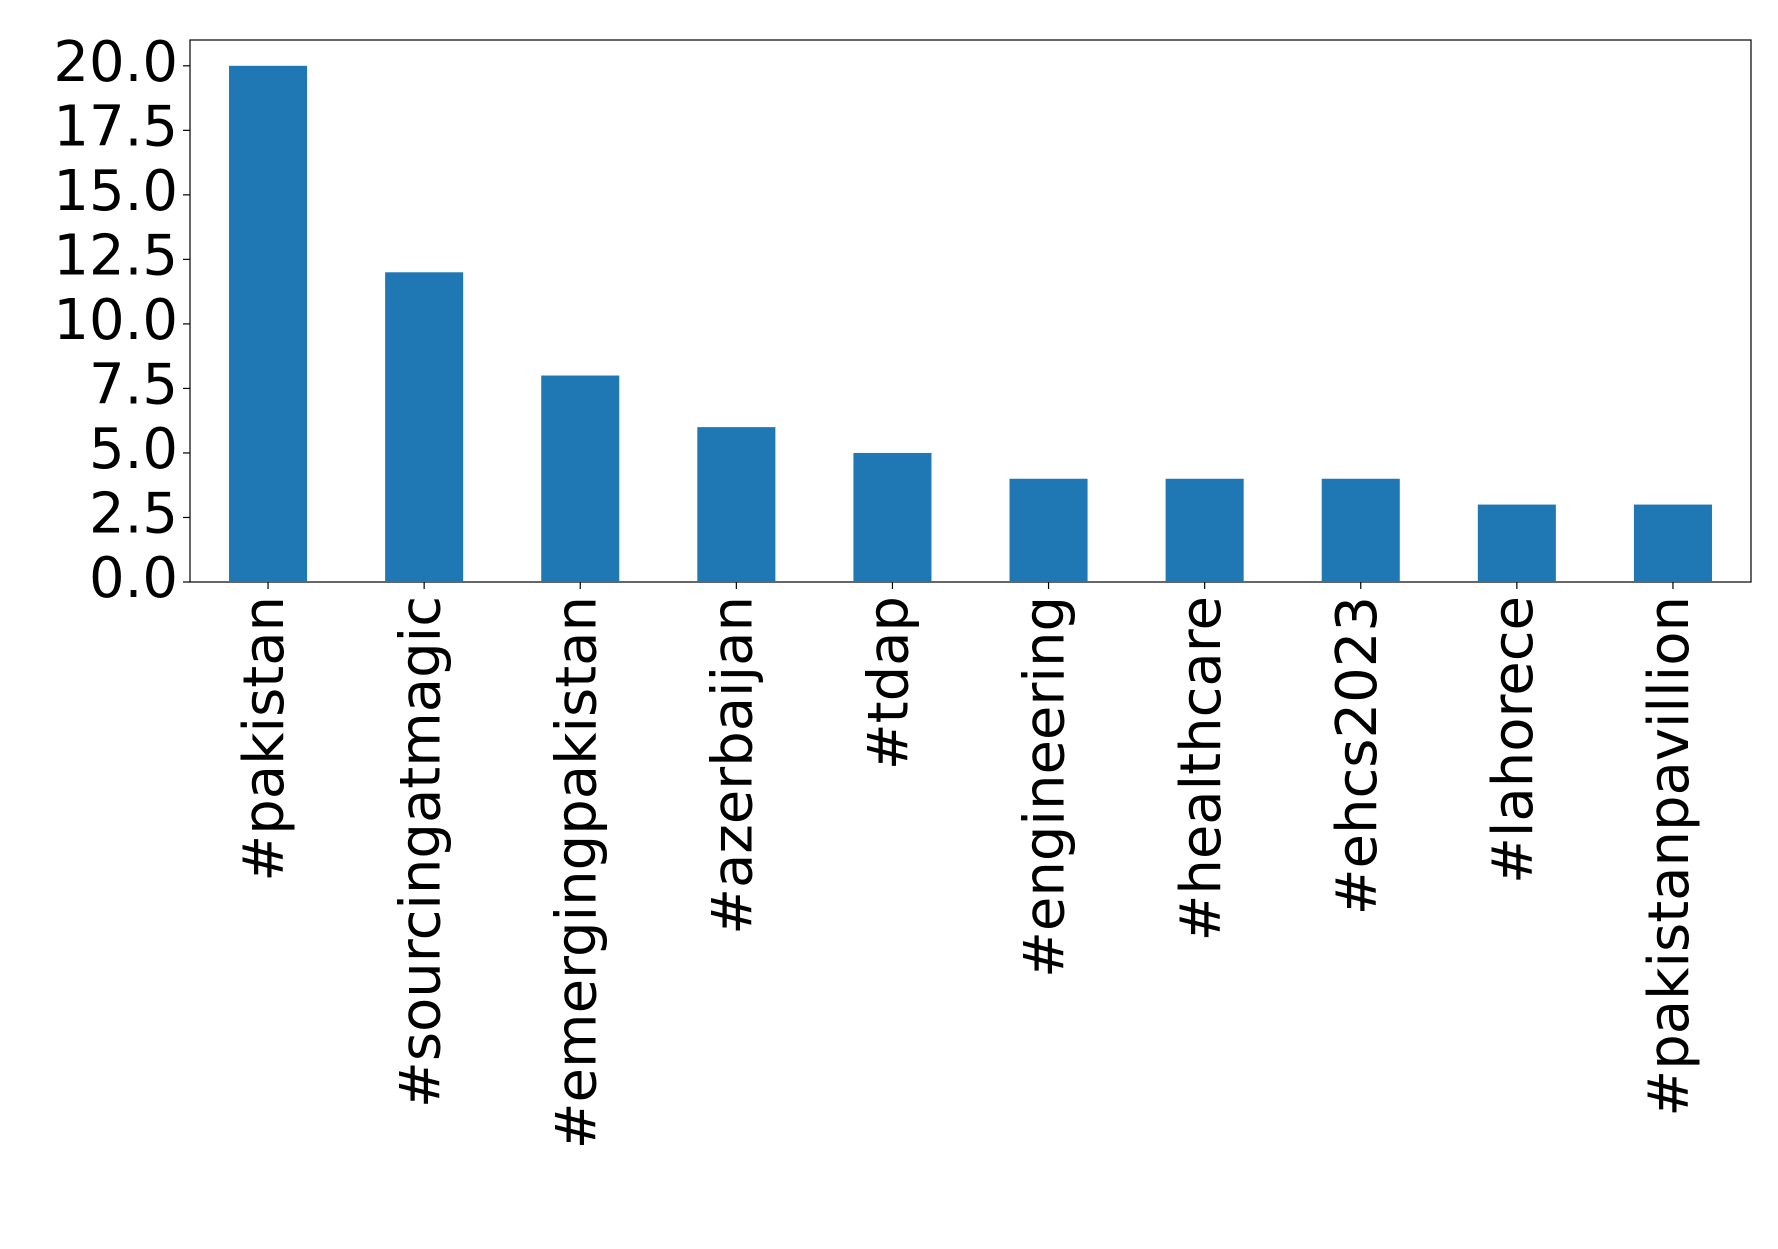  What do you see at coordinates (133, 578) in the screenshot?
I see `y-tick-label: 0.0` at bounding box center [133, 578].